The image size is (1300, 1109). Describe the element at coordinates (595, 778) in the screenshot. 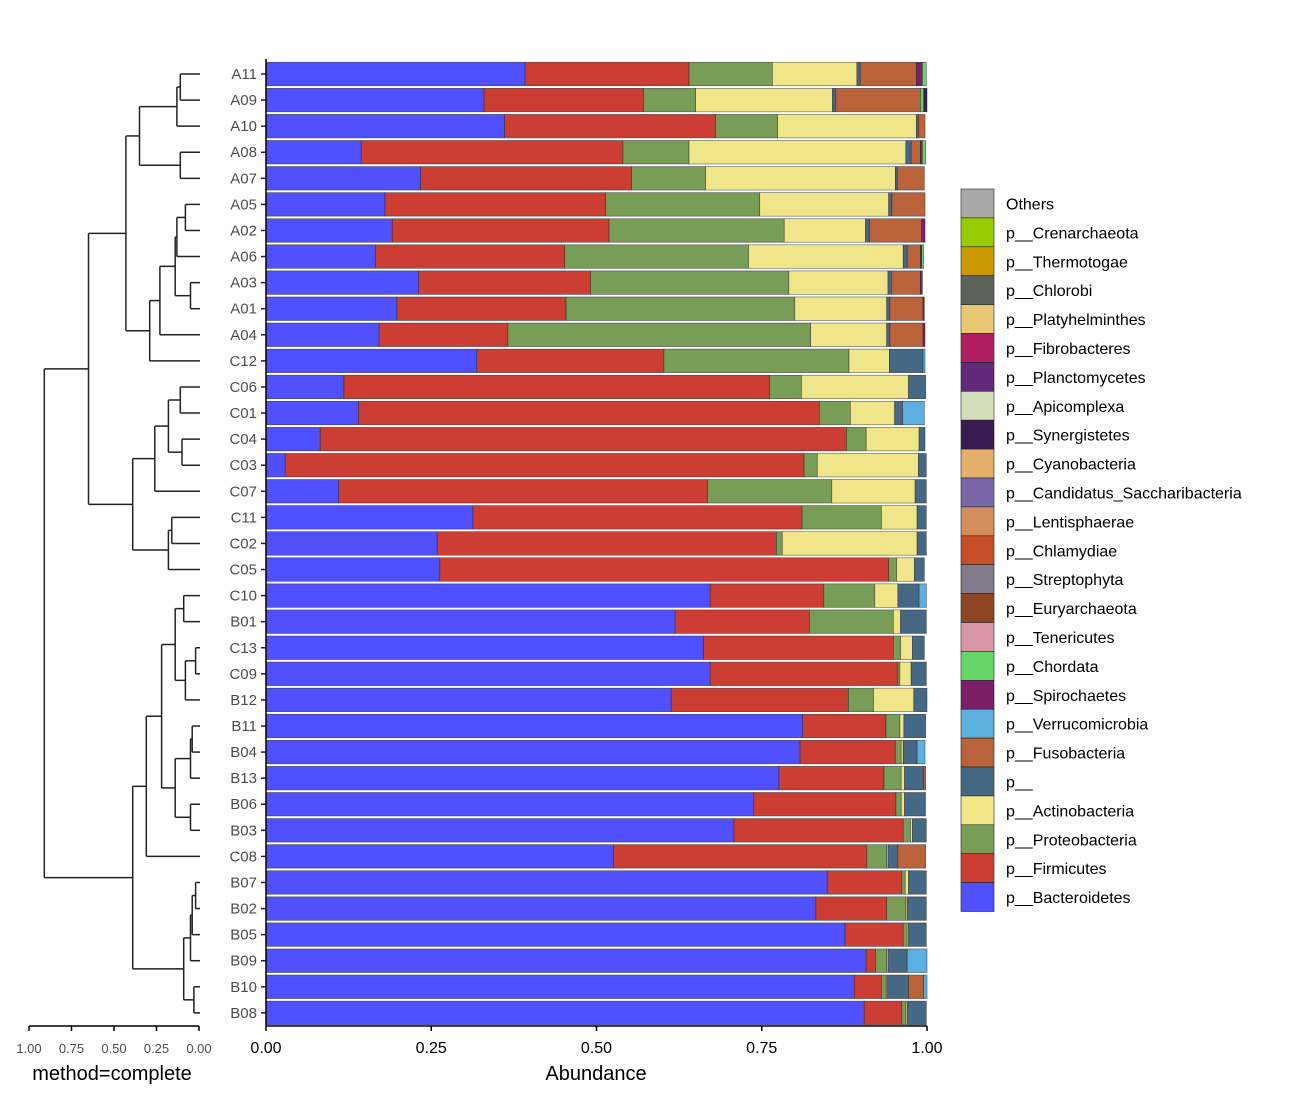

I see `bar-row-B13` at that location.